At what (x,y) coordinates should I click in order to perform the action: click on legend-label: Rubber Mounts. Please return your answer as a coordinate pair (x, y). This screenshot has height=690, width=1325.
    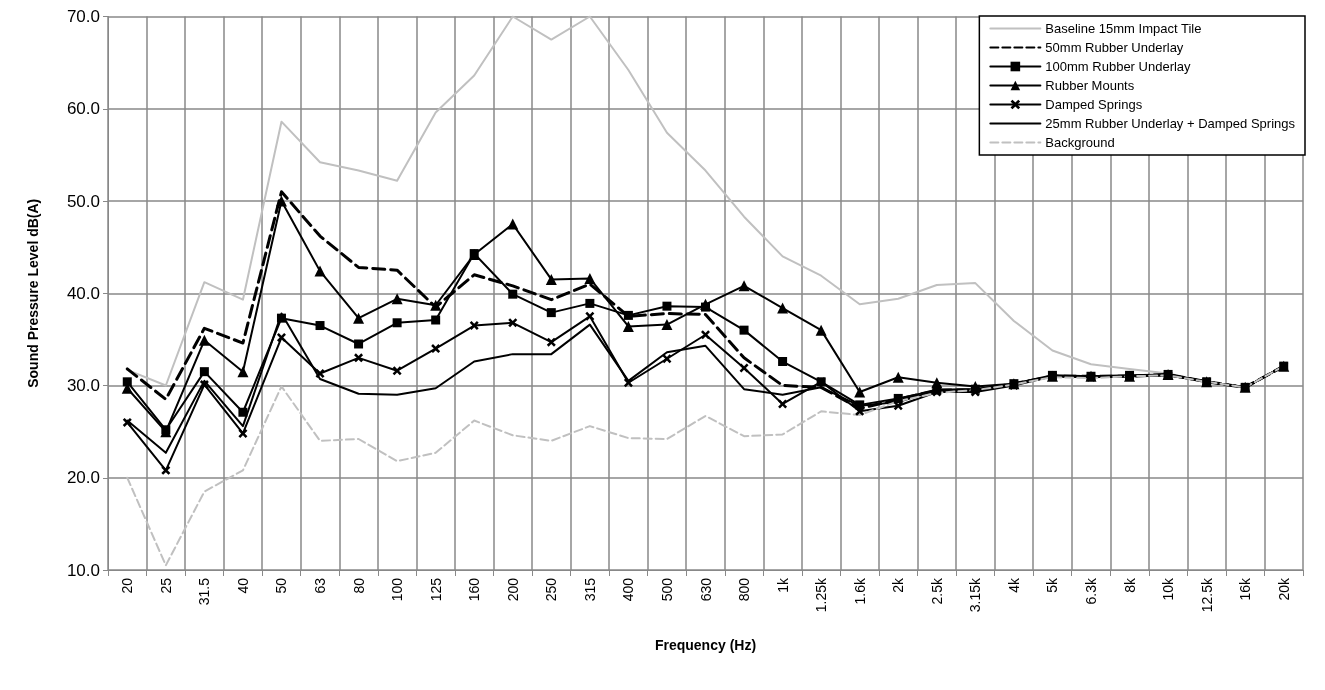
    Looking at the image, I should click on (1090, 85).